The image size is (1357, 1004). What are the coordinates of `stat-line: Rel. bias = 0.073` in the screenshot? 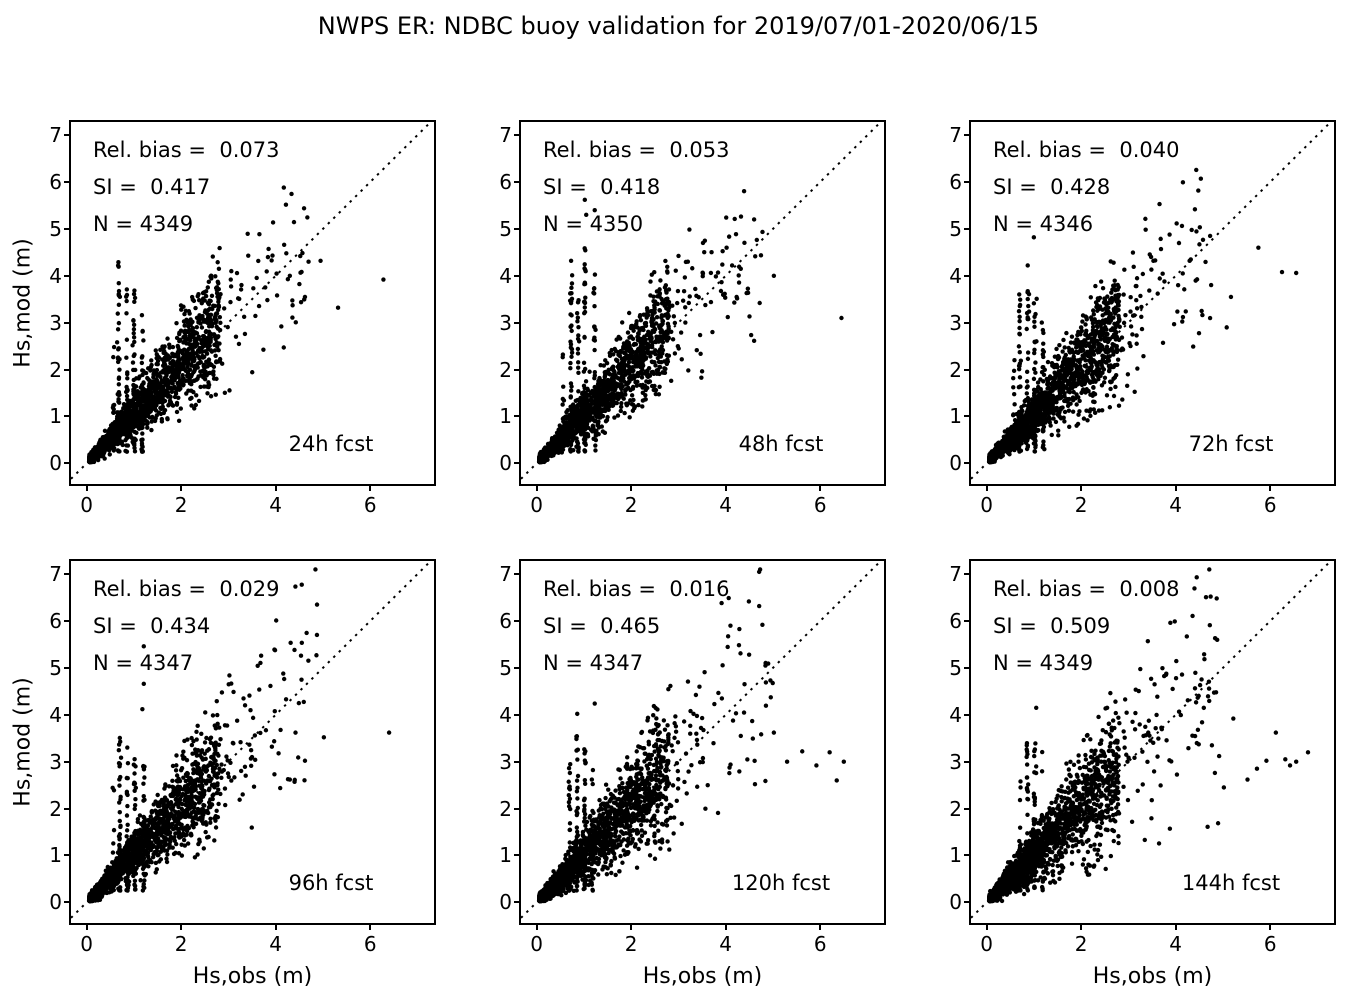 It's located at (186, 150).